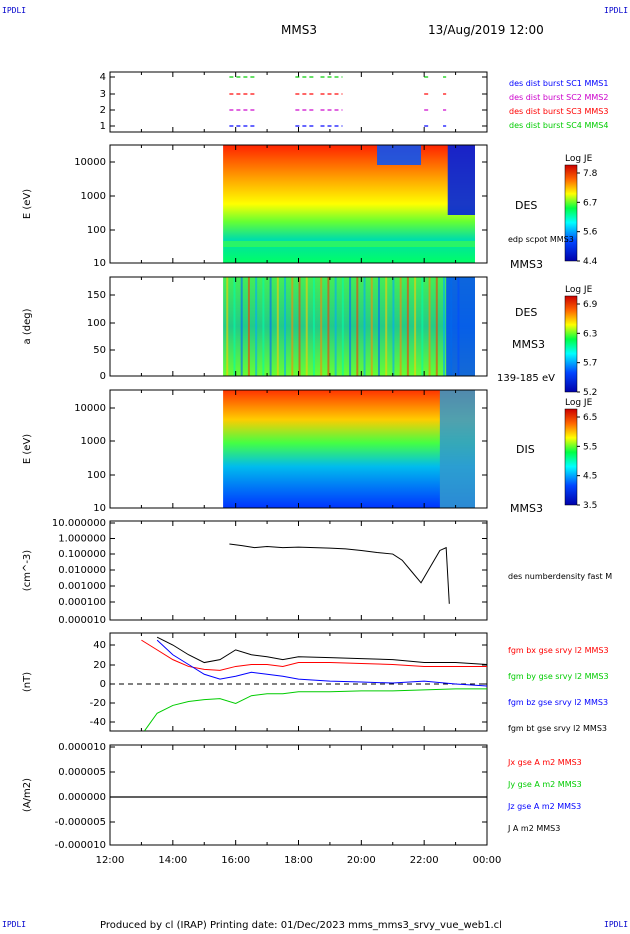  I want to click on des-pitch-ytick-label: 150, so click(96, 295).